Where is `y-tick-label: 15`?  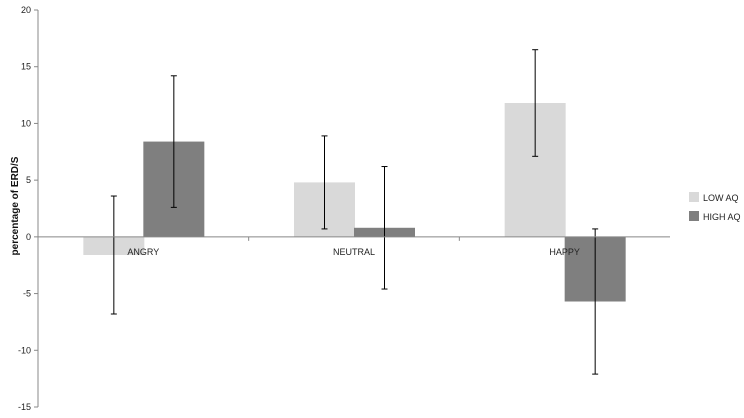
y-tick-label: 15 is located at coordinates (26, 67).